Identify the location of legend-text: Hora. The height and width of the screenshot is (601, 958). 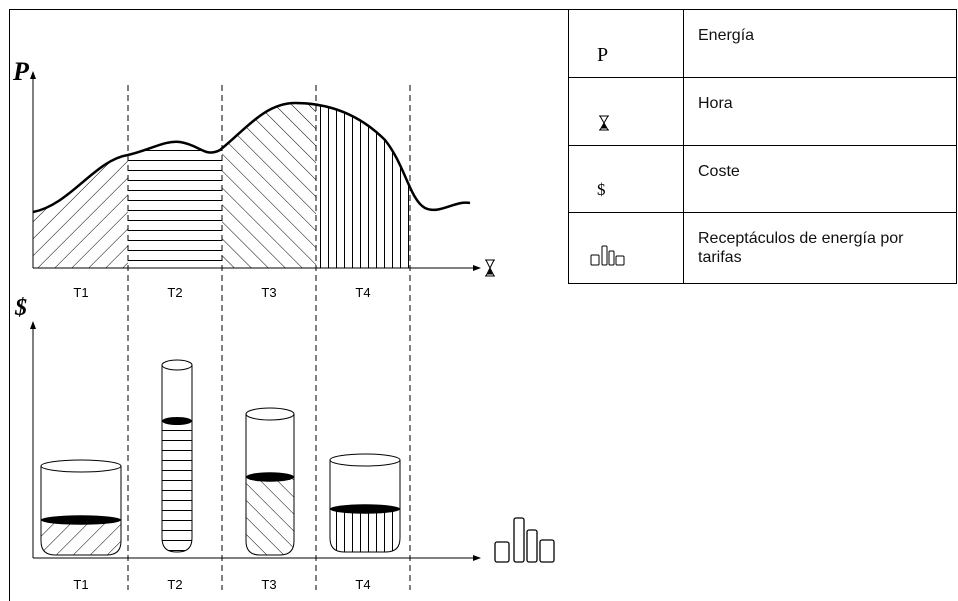
(715, 103).